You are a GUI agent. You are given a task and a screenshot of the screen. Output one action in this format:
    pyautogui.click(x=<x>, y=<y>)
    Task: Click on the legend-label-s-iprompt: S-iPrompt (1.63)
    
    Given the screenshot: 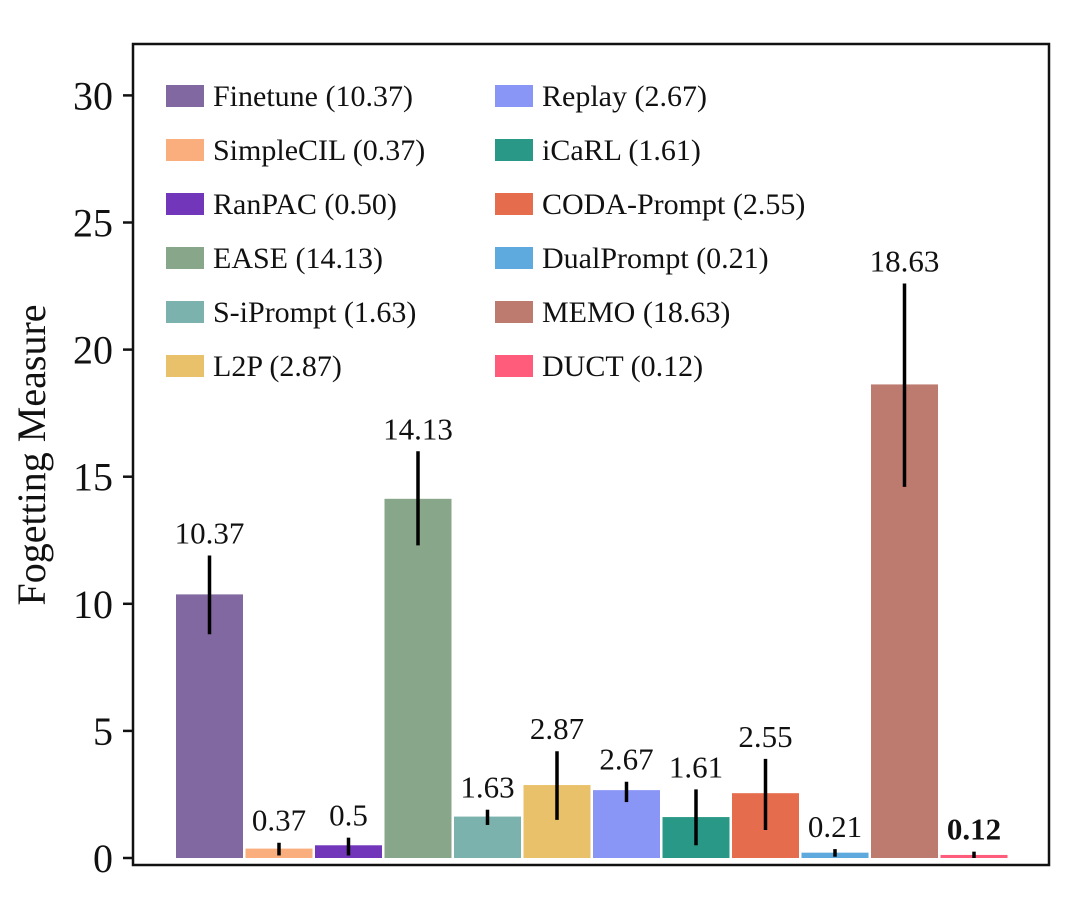 What is the action you would take?
    pyautogui.click(x=314, y=312)
    